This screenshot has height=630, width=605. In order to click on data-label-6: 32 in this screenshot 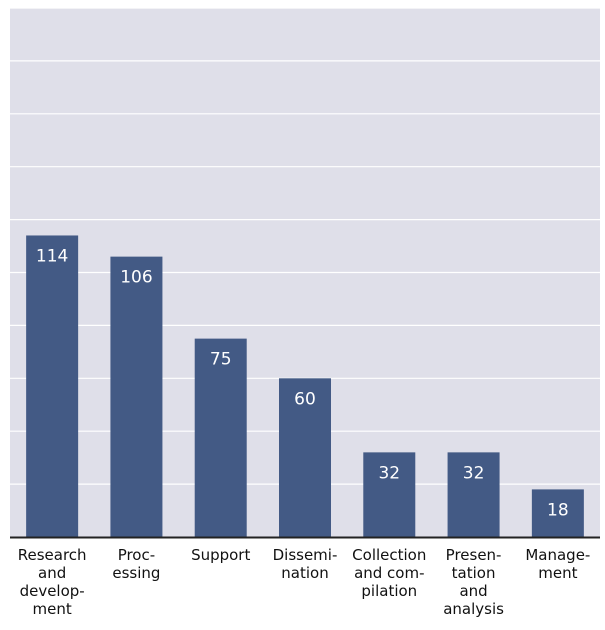, I will do `click(474, 473)`.